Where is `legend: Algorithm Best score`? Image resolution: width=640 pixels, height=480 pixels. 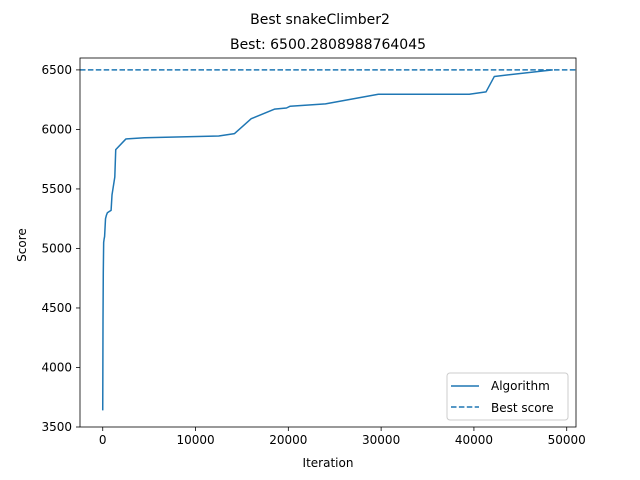
legend: Algorithm Best score is located at coordinates (507, 396).